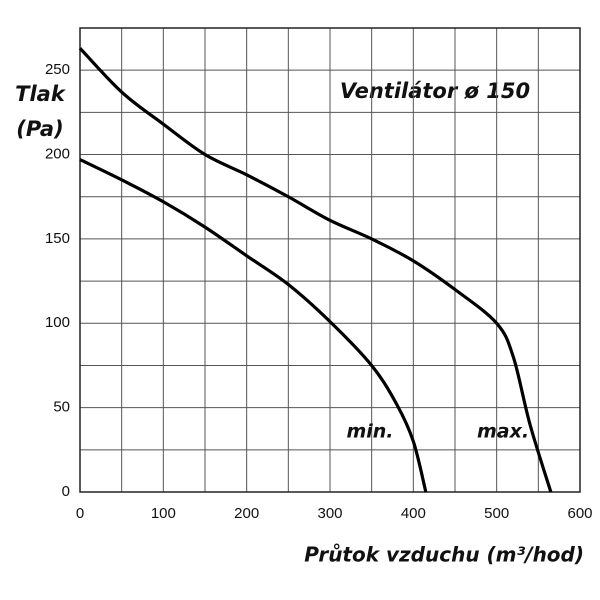  What do you see at coordinates (66, 491) in the screenshot?
I see `y-tick-label: 0` at bounding box center [66, 491].